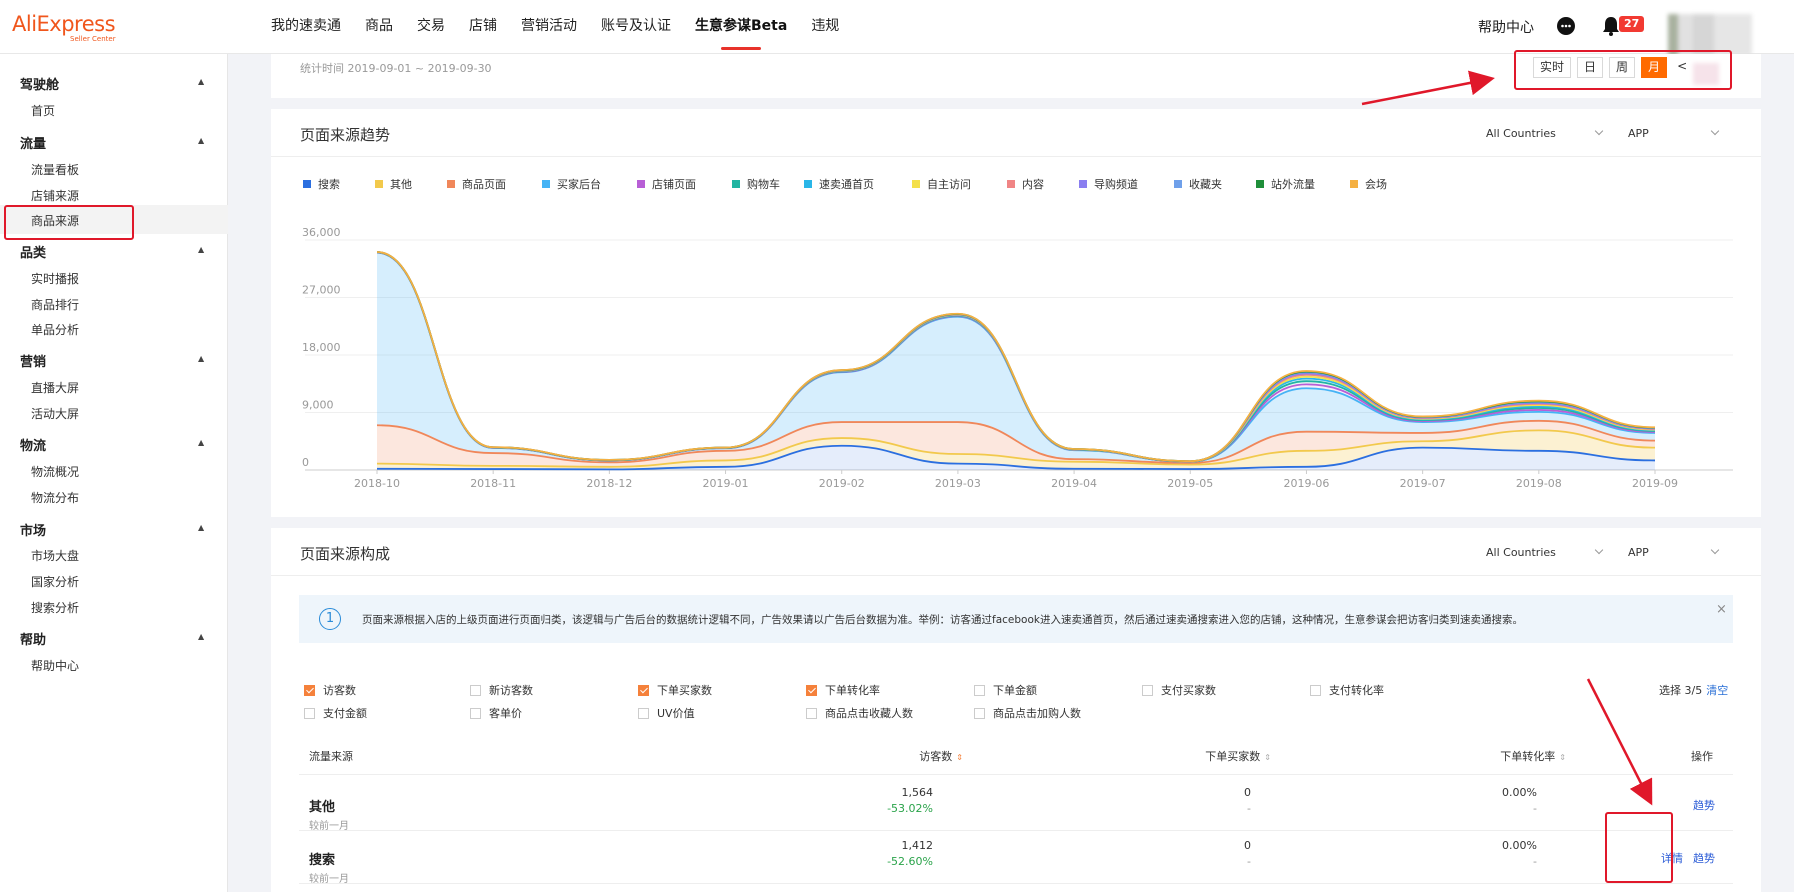 This screenshot has width=1794, height=892. Describe the element at coordinates (1043, 184) in the screenshot. I see `legend-item: 内容` at that location.